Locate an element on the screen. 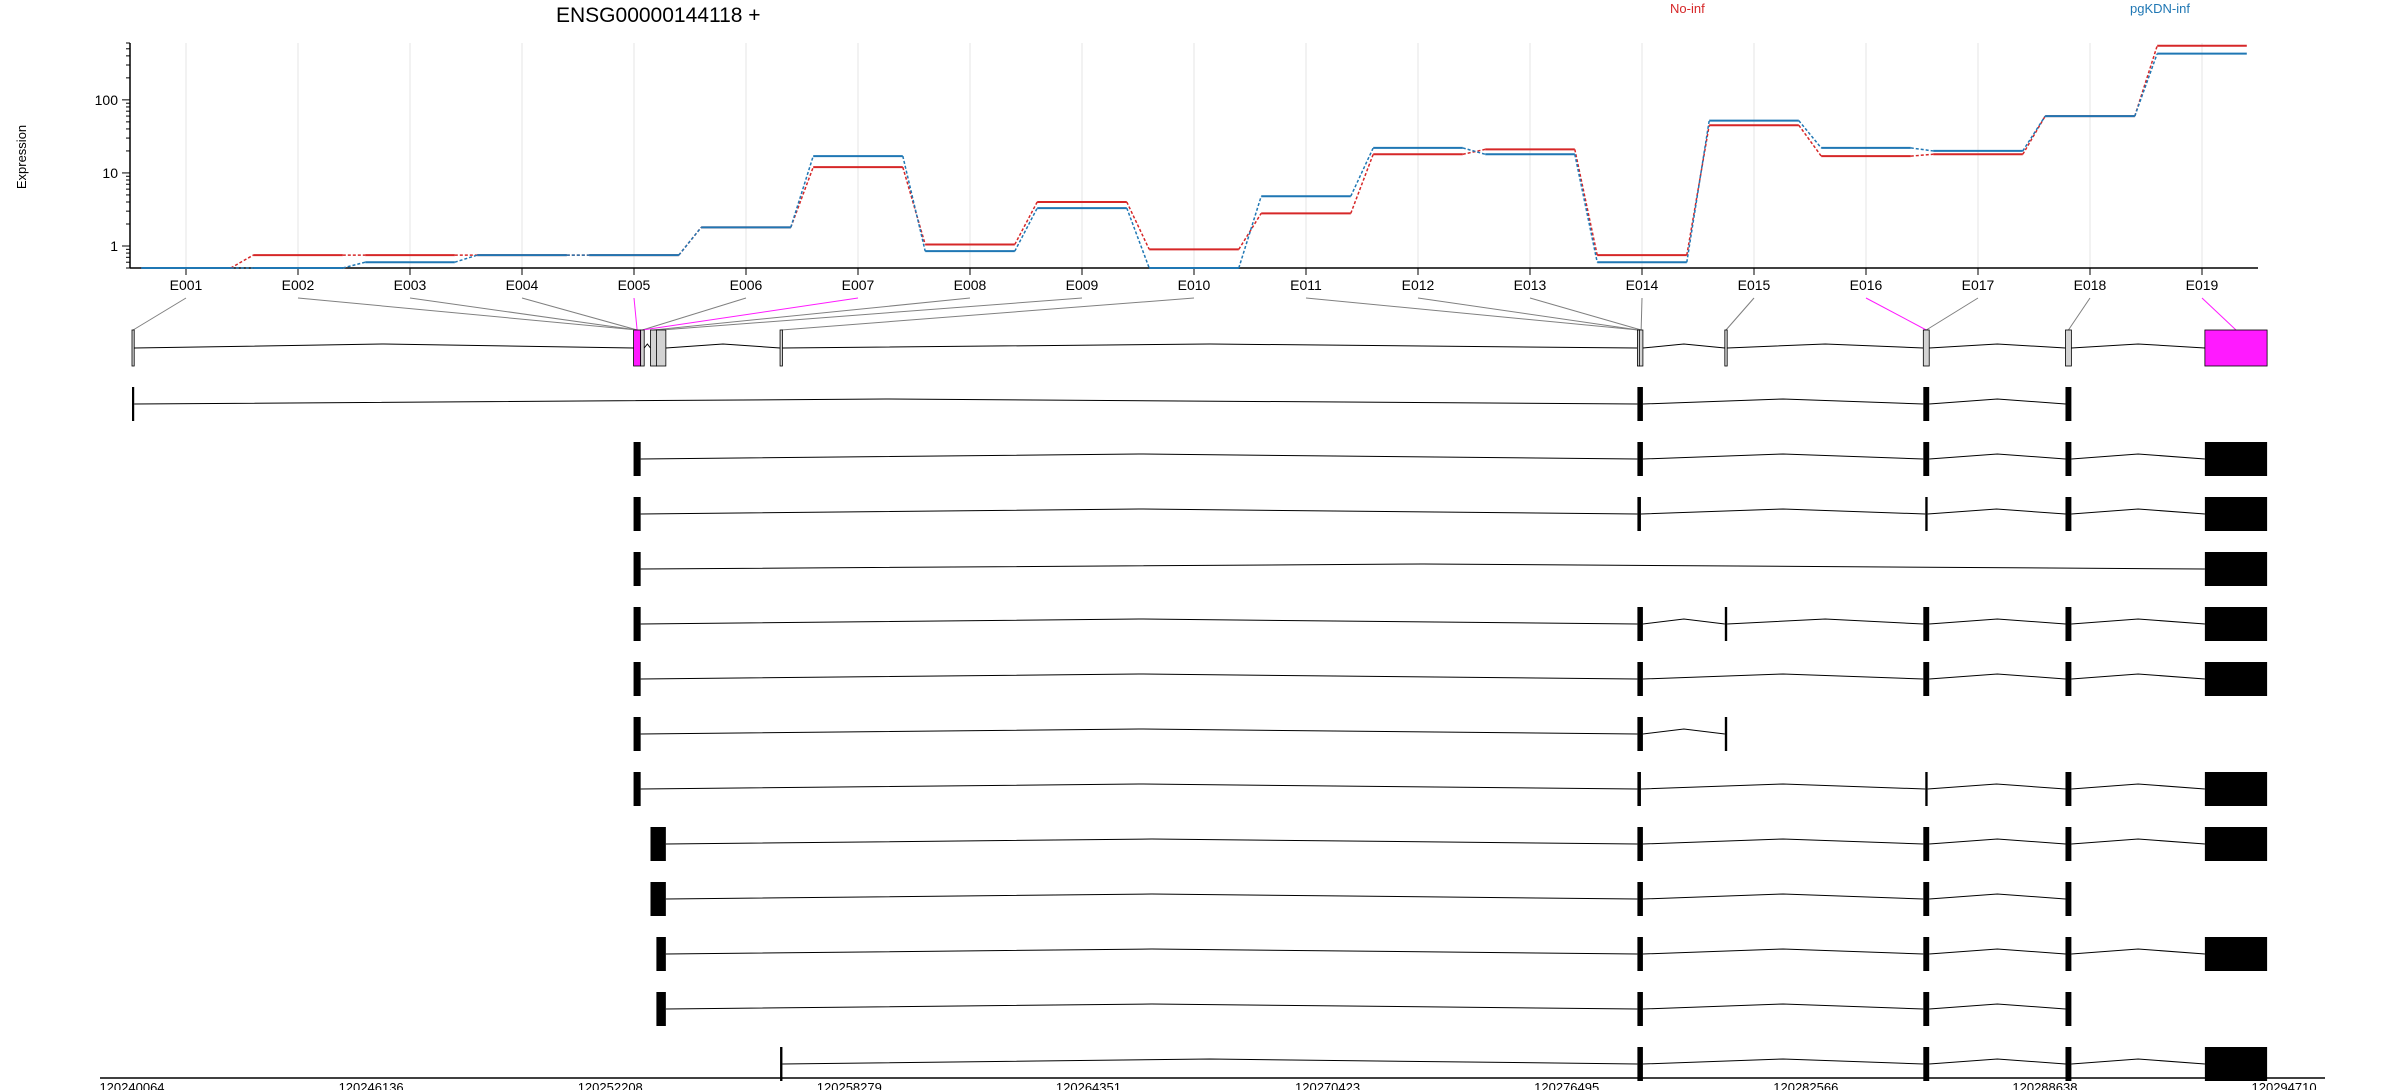 This screenshot has height=1090, width=2400. legend-pgkdn-inf: pgKDN-inf is located at coordinates (2160, 8).